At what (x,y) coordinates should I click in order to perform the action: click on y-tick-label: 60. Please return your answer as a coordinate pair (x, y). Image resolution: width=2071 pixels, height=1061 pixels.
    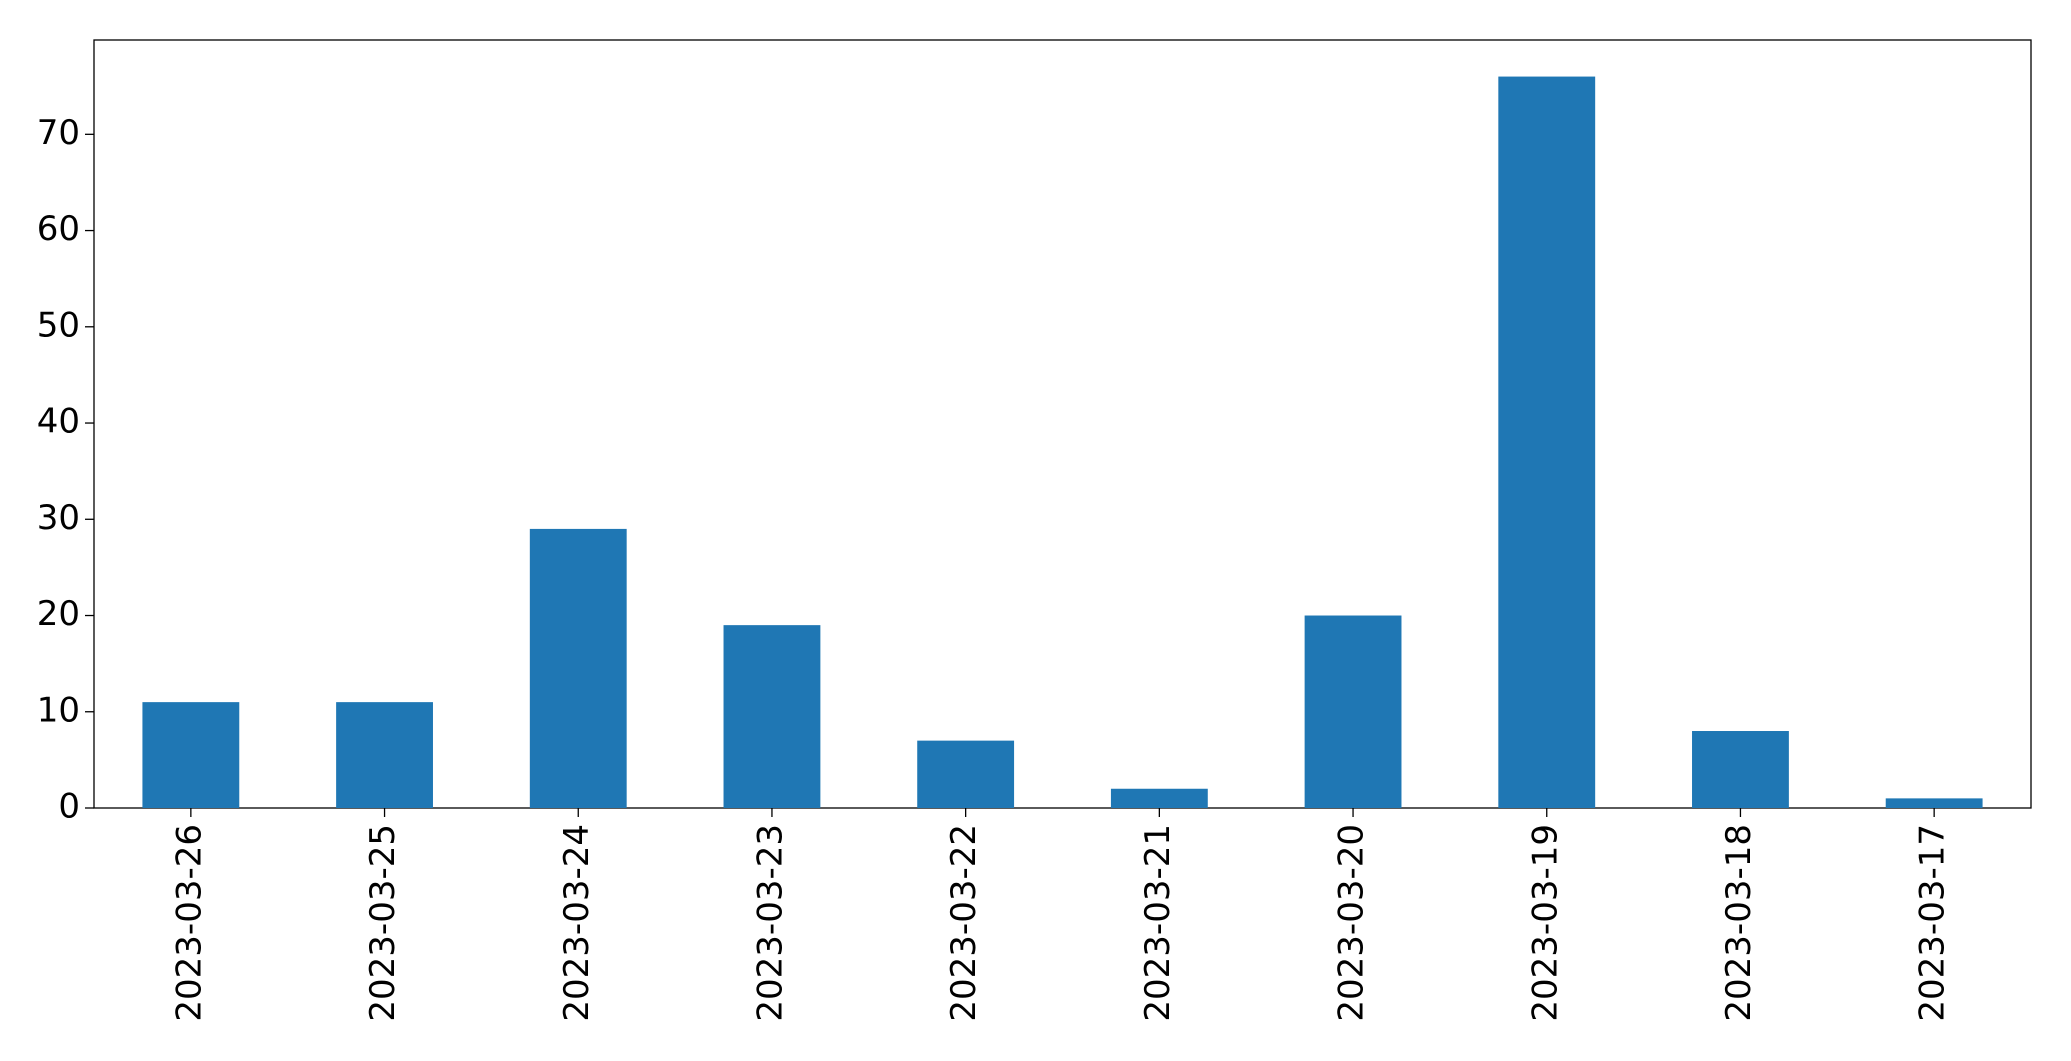
    Looking at the image, I should click on (58, 229).